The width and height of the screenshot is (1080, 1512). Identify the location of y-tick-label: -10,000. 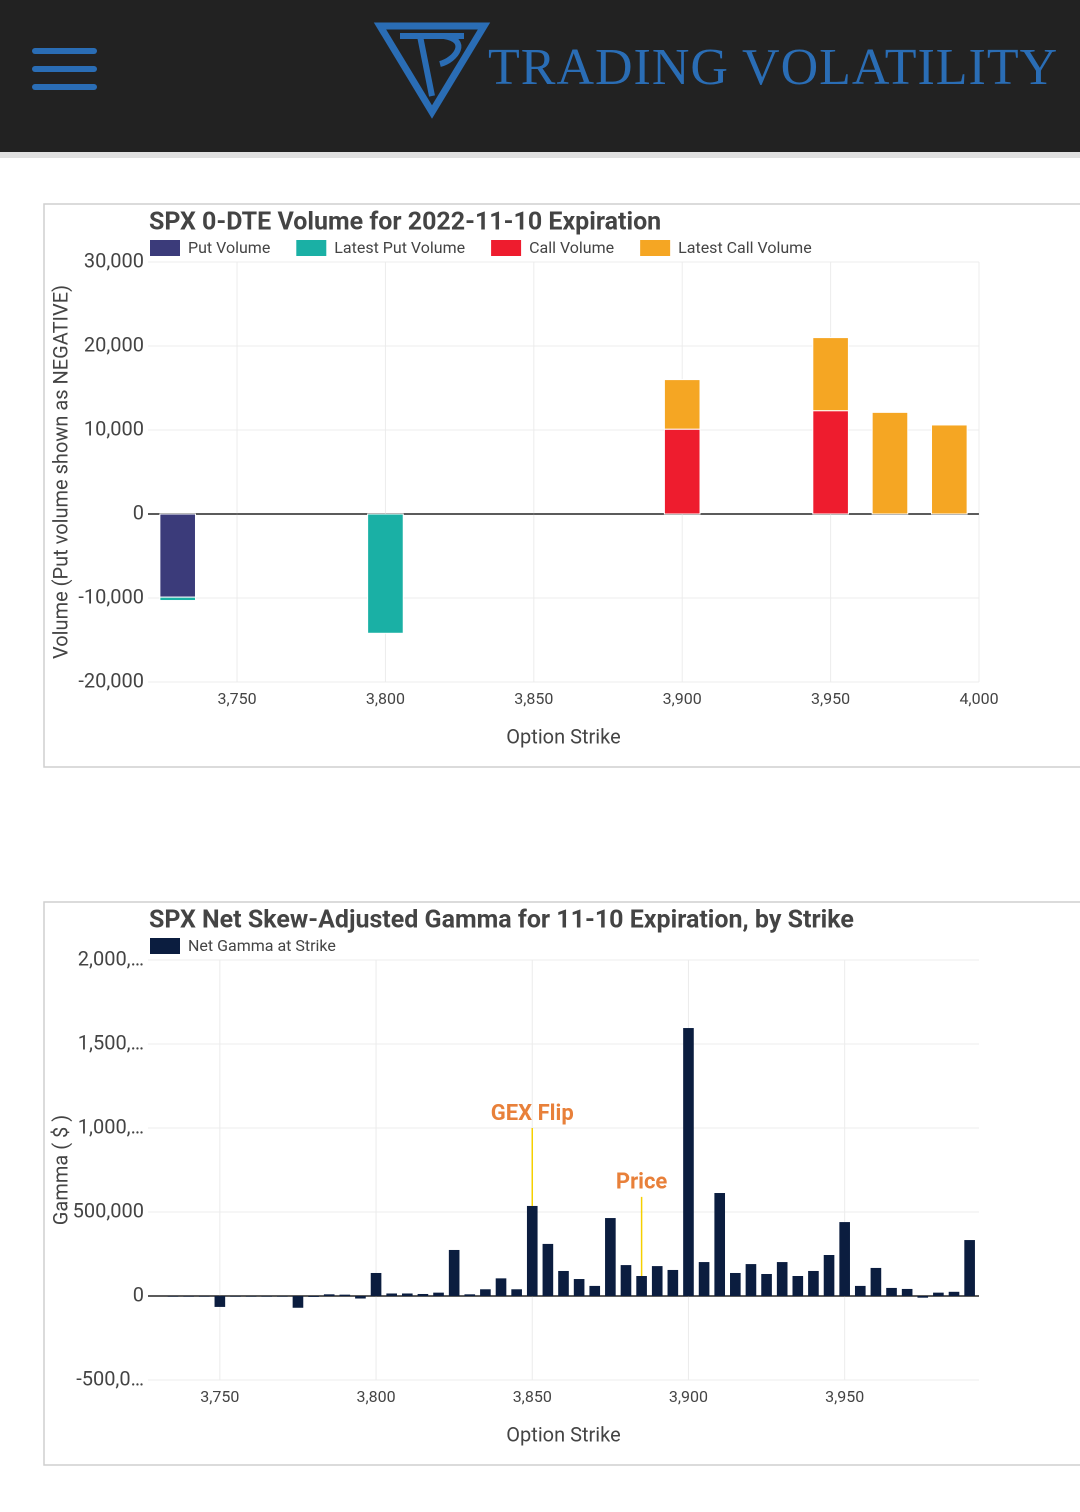
(111, 596).